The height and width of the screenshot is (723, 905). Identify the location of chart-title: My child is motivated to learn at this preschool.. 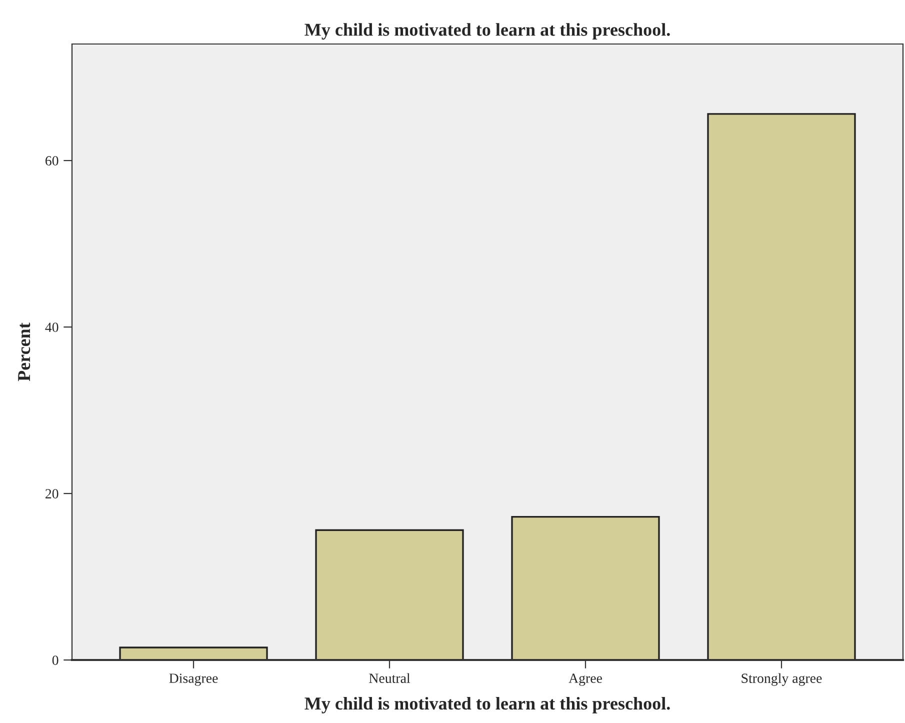
(487, 31).